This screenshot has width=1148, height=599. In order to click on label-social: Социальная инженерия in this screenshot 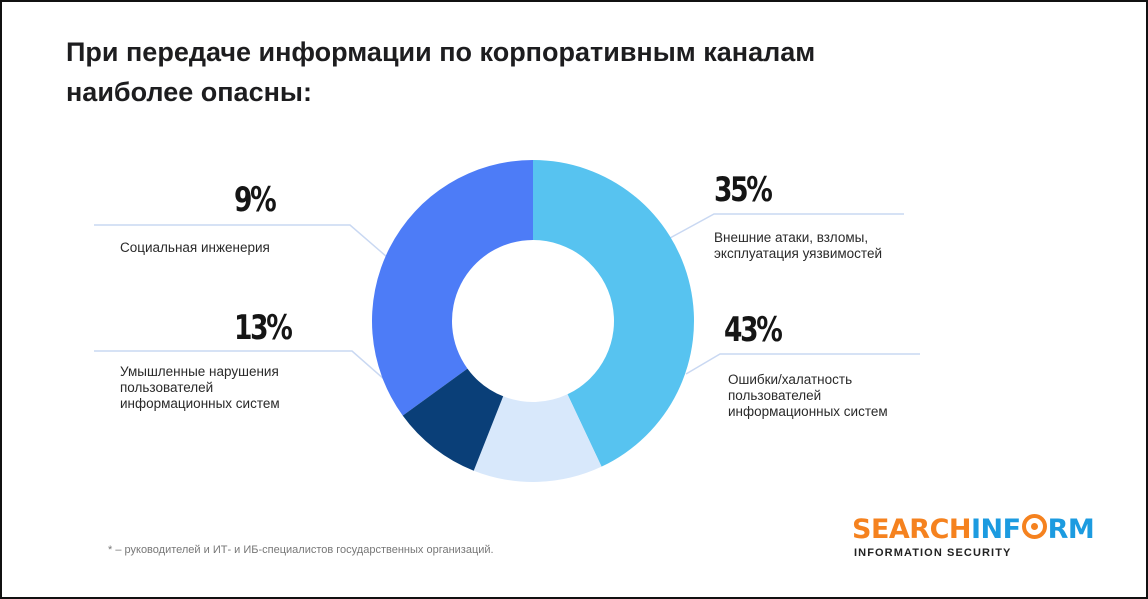, I will do `click(195, 248)`.